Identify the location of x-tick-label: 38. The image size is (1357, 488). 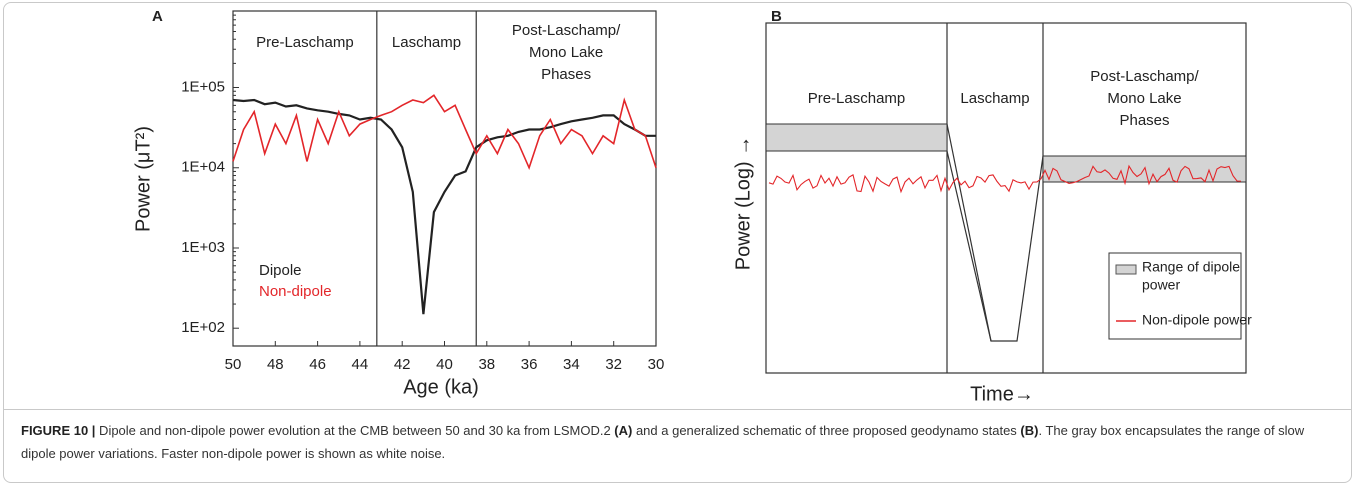
(486, 364).